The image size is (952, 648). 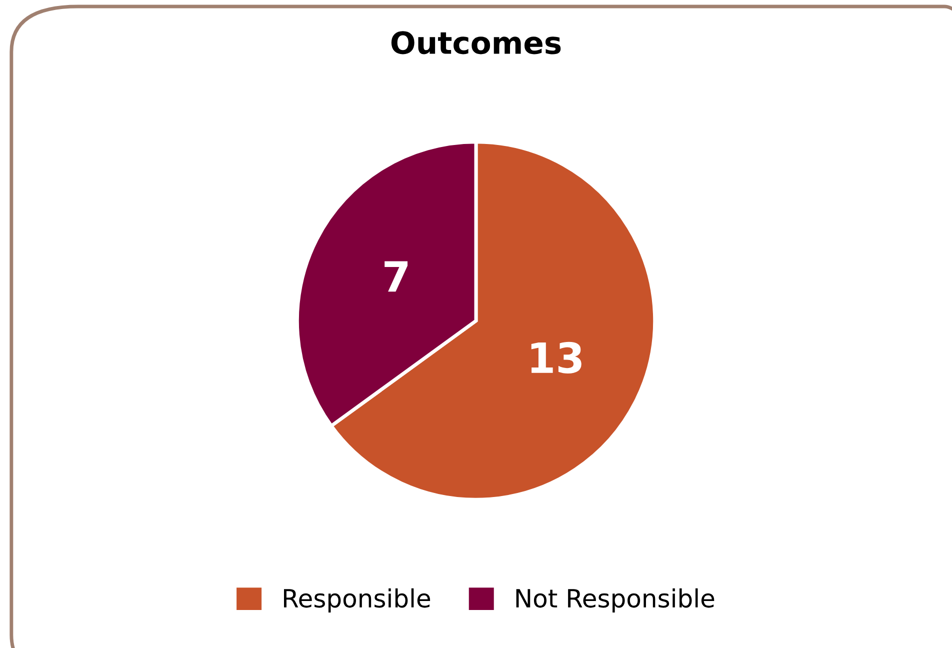 I want to click on legend-label: Not Responsible, so click(x=615, y=600).